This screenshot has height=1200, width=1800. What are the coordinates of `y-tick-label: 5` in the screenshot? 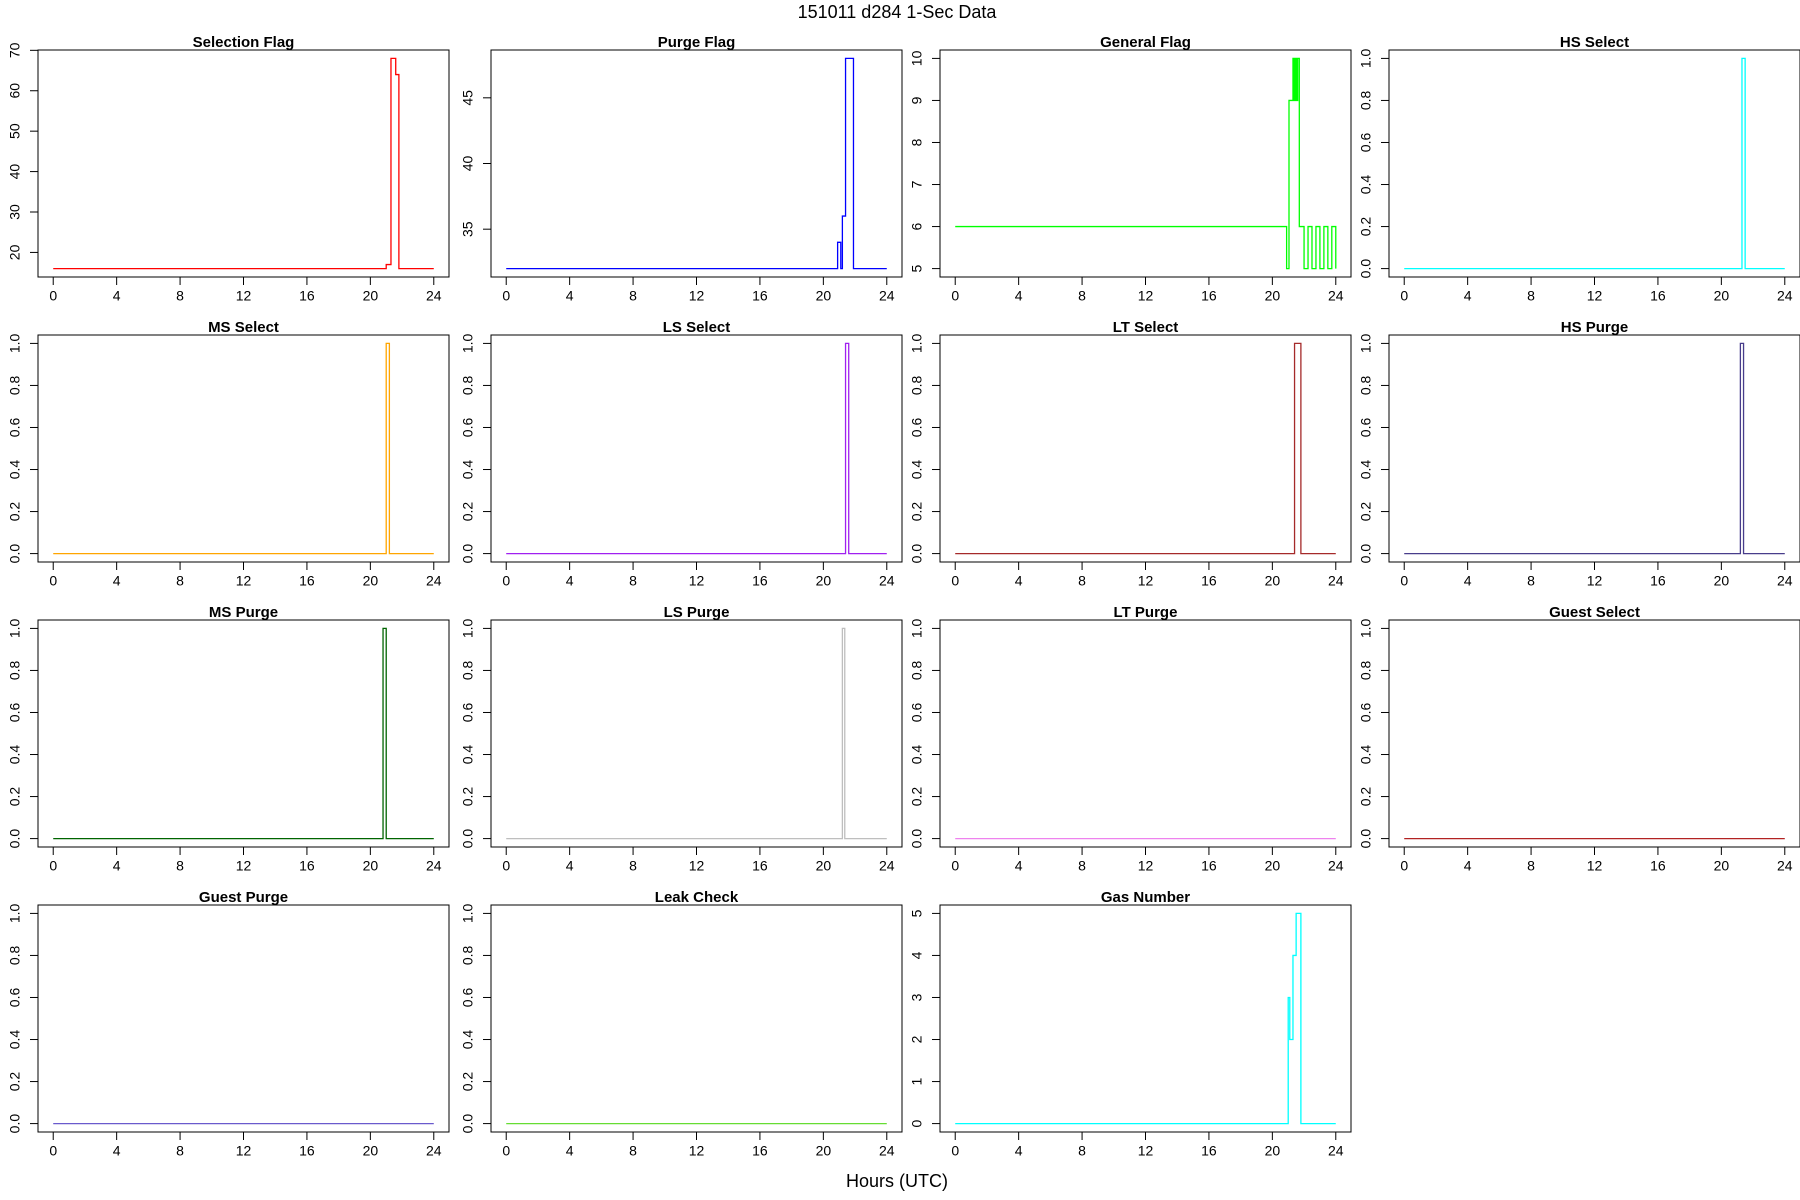 It's located at (917, 913).